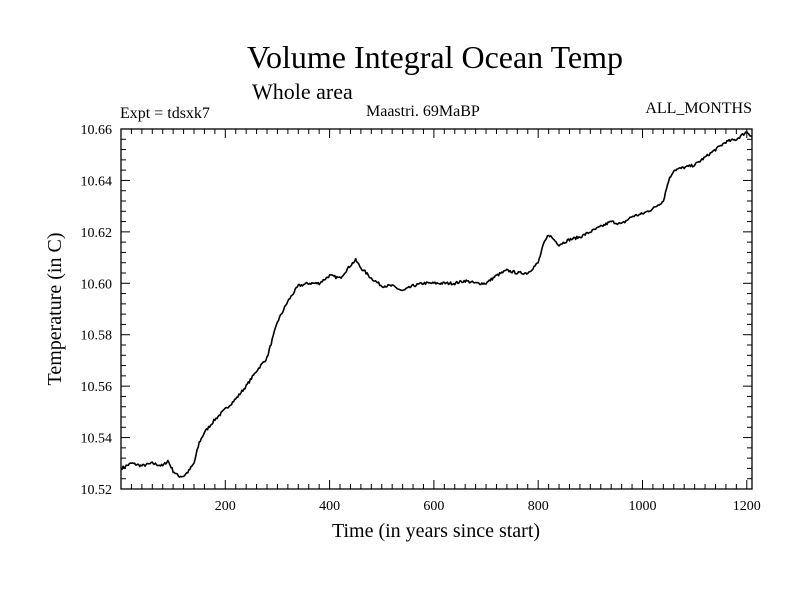 Image resolution: width=800 pixels, height=600 pixels. What do you see at coordinates (97, 490) in the screenshot?
I see `y-tick-label: 10.52` at bounding box center [97, 490].